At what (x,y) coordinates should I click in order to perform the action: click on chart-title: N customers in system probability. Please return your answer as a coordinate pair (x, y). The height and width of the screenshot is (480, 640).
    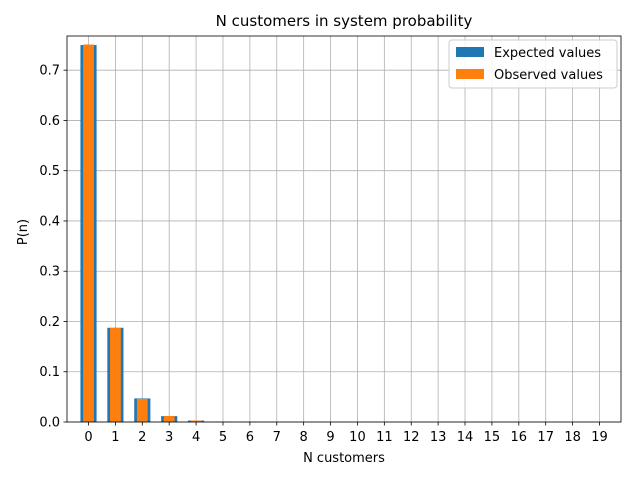
    Looking at the image, I should click on (344, 21).